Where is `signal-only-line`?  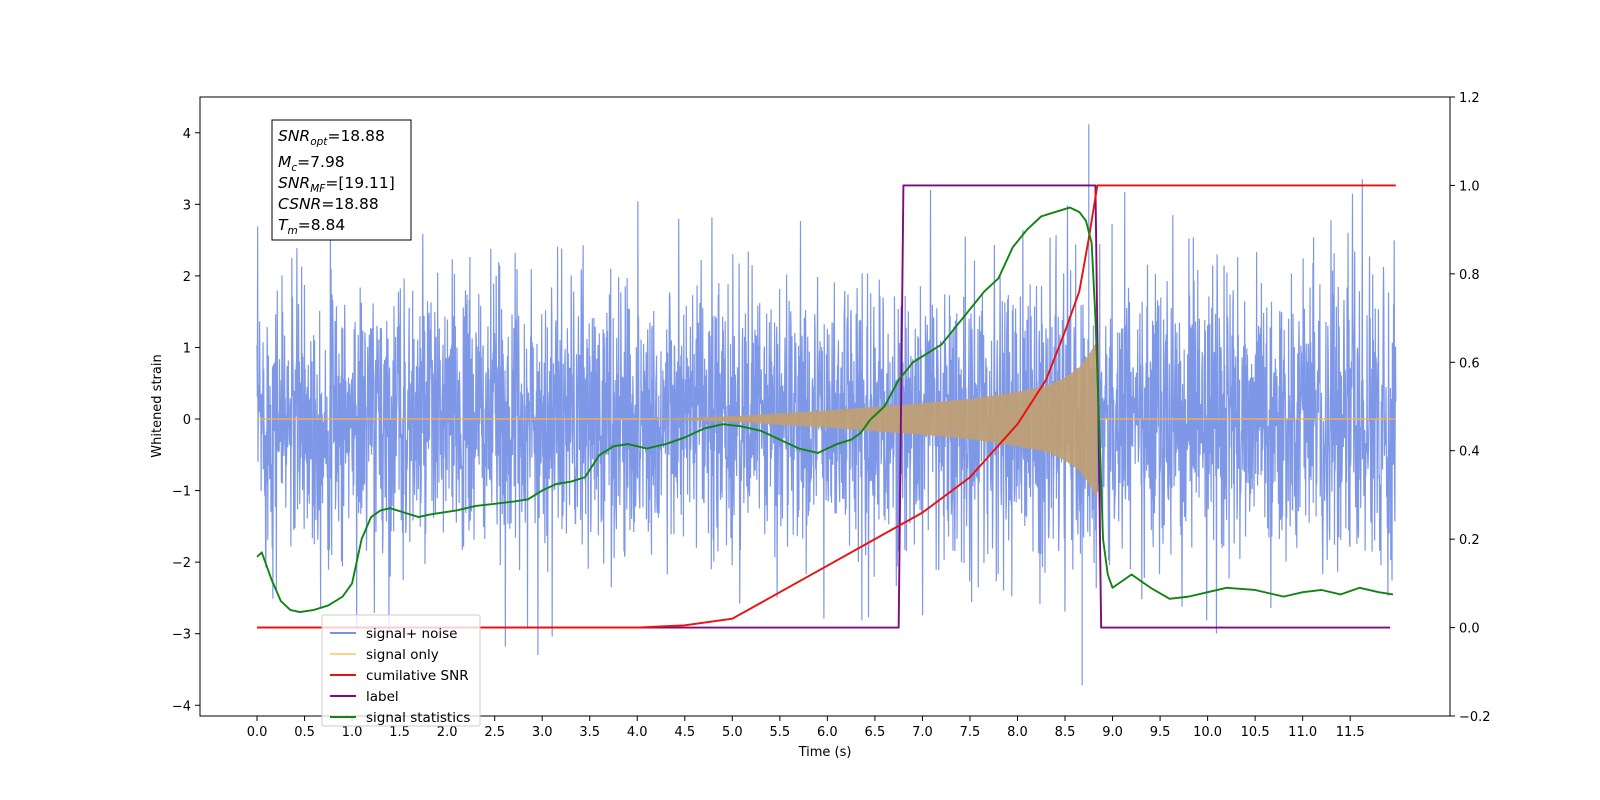 signal-only-line is located at coordinates (826, 419).